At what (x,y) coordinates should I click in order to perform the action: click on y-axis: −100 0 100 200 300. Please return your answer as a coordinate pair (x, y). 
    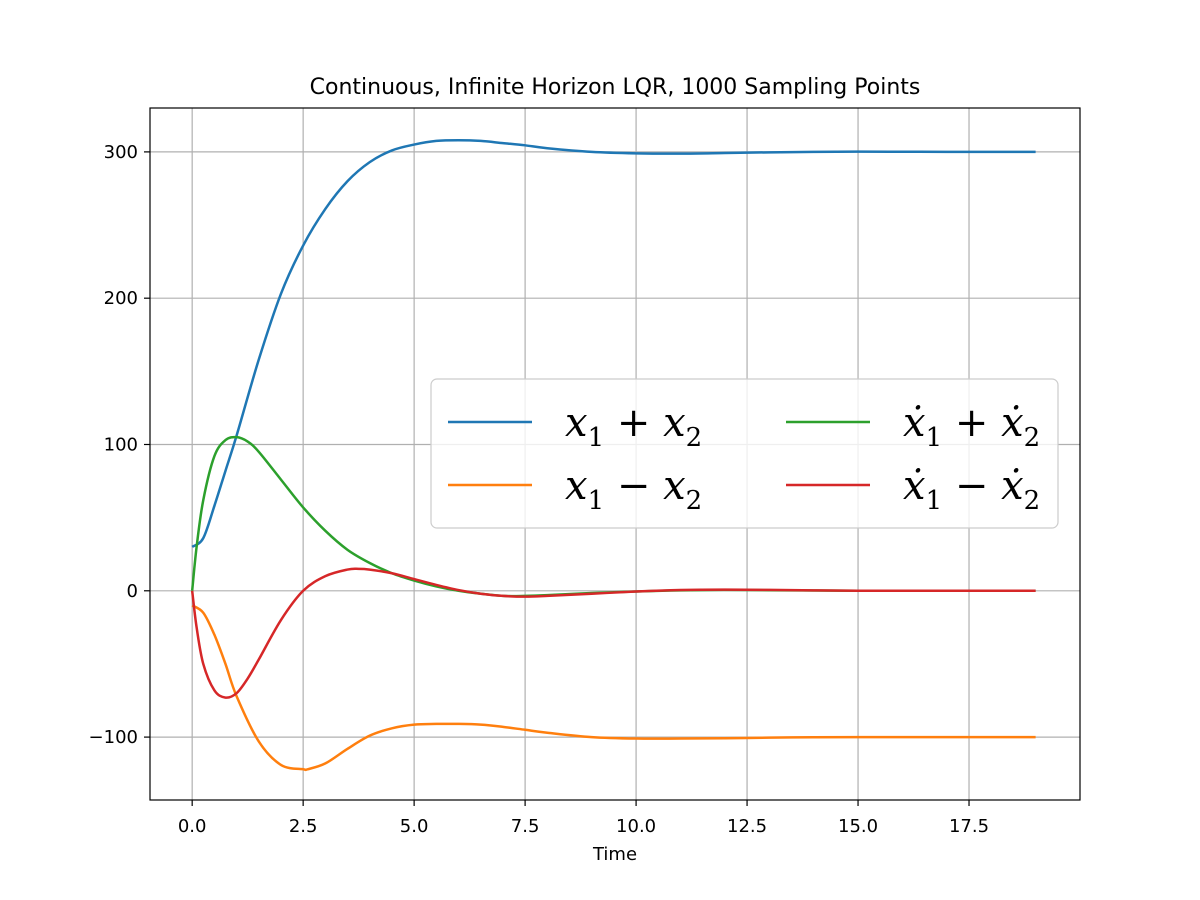
    Looking at the image, I should click on (119, 445).